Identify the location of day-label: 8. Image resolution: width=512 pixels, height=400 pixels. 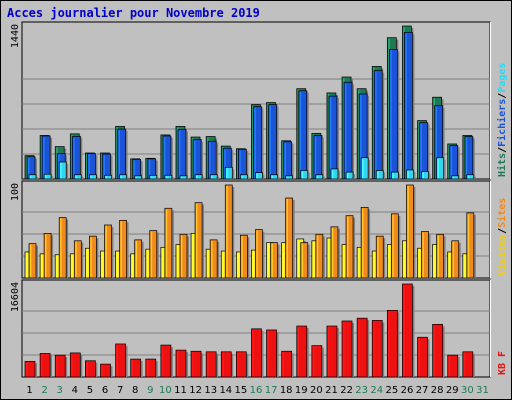
(135, 390).